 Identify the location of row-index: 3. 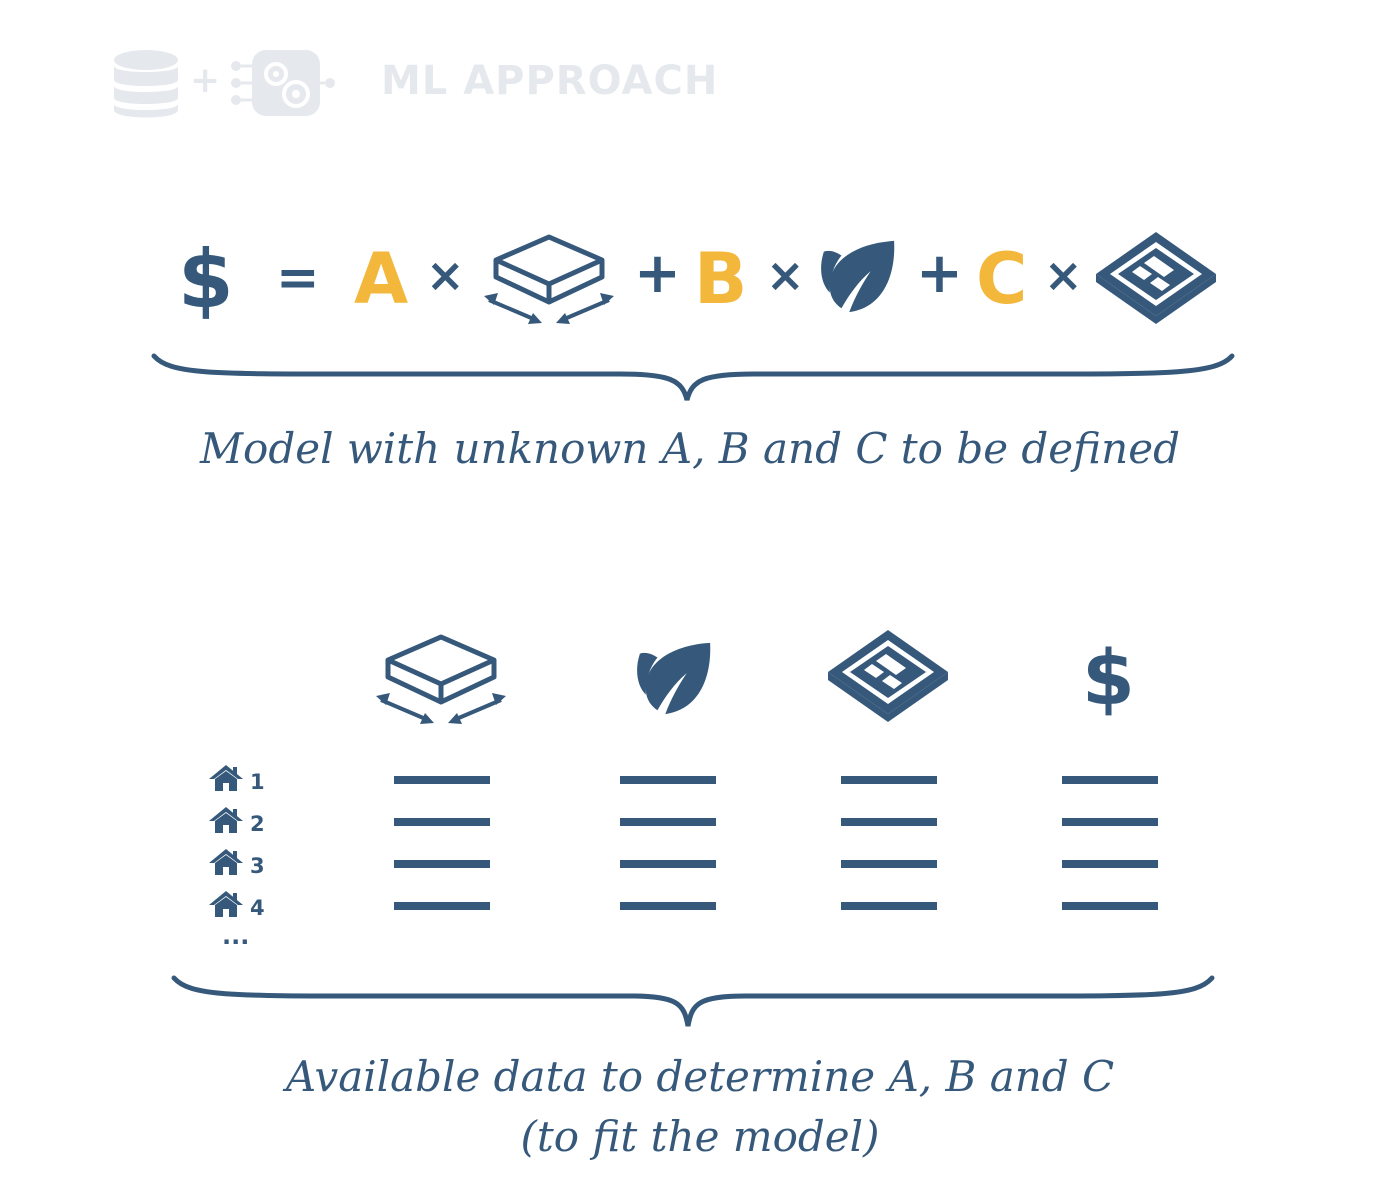
(257, 866).